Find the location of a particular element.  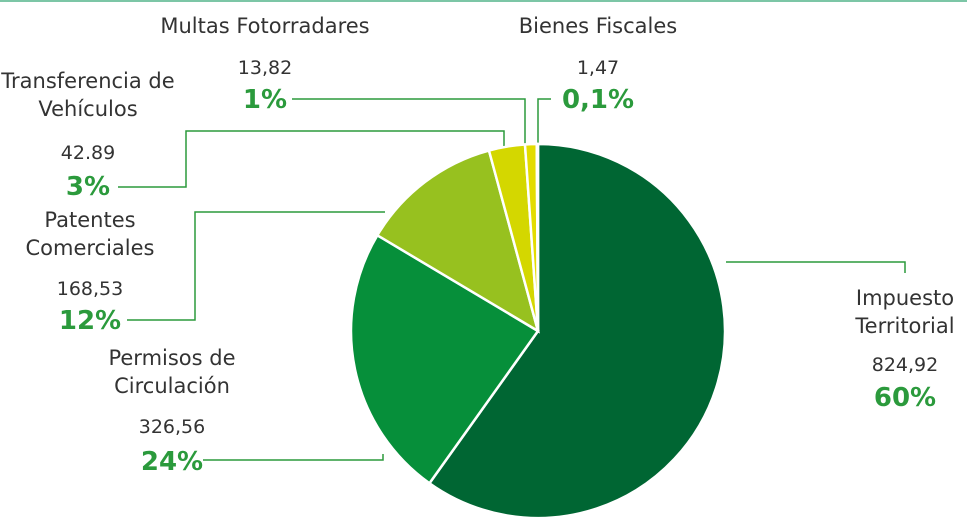

slice-value: 13,82 is located at coordinates (265, 68).